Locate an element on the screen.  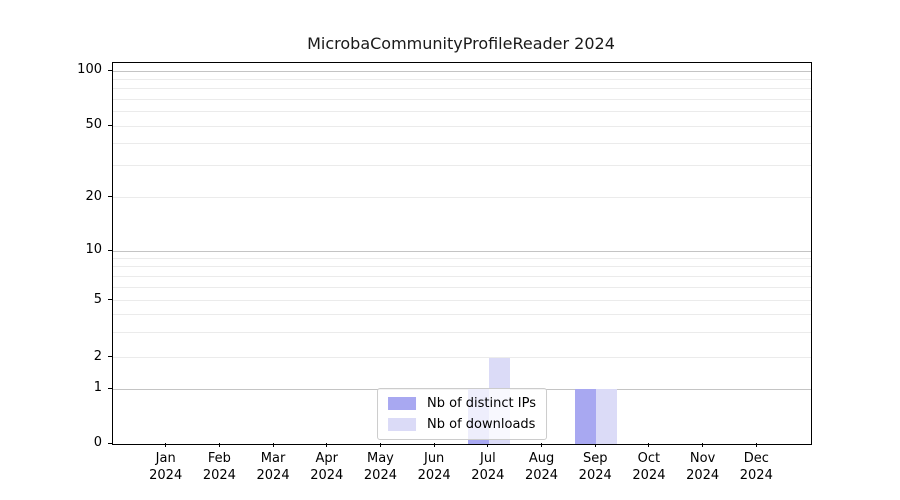
x-ticklabel-month: Dec is located at coordinates (756, 458).